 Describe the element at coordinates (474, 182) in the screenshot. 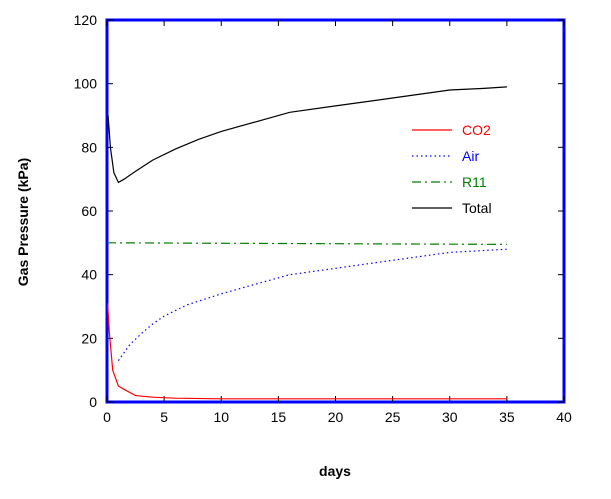

I see `legend-label-r11: R11` at that location.